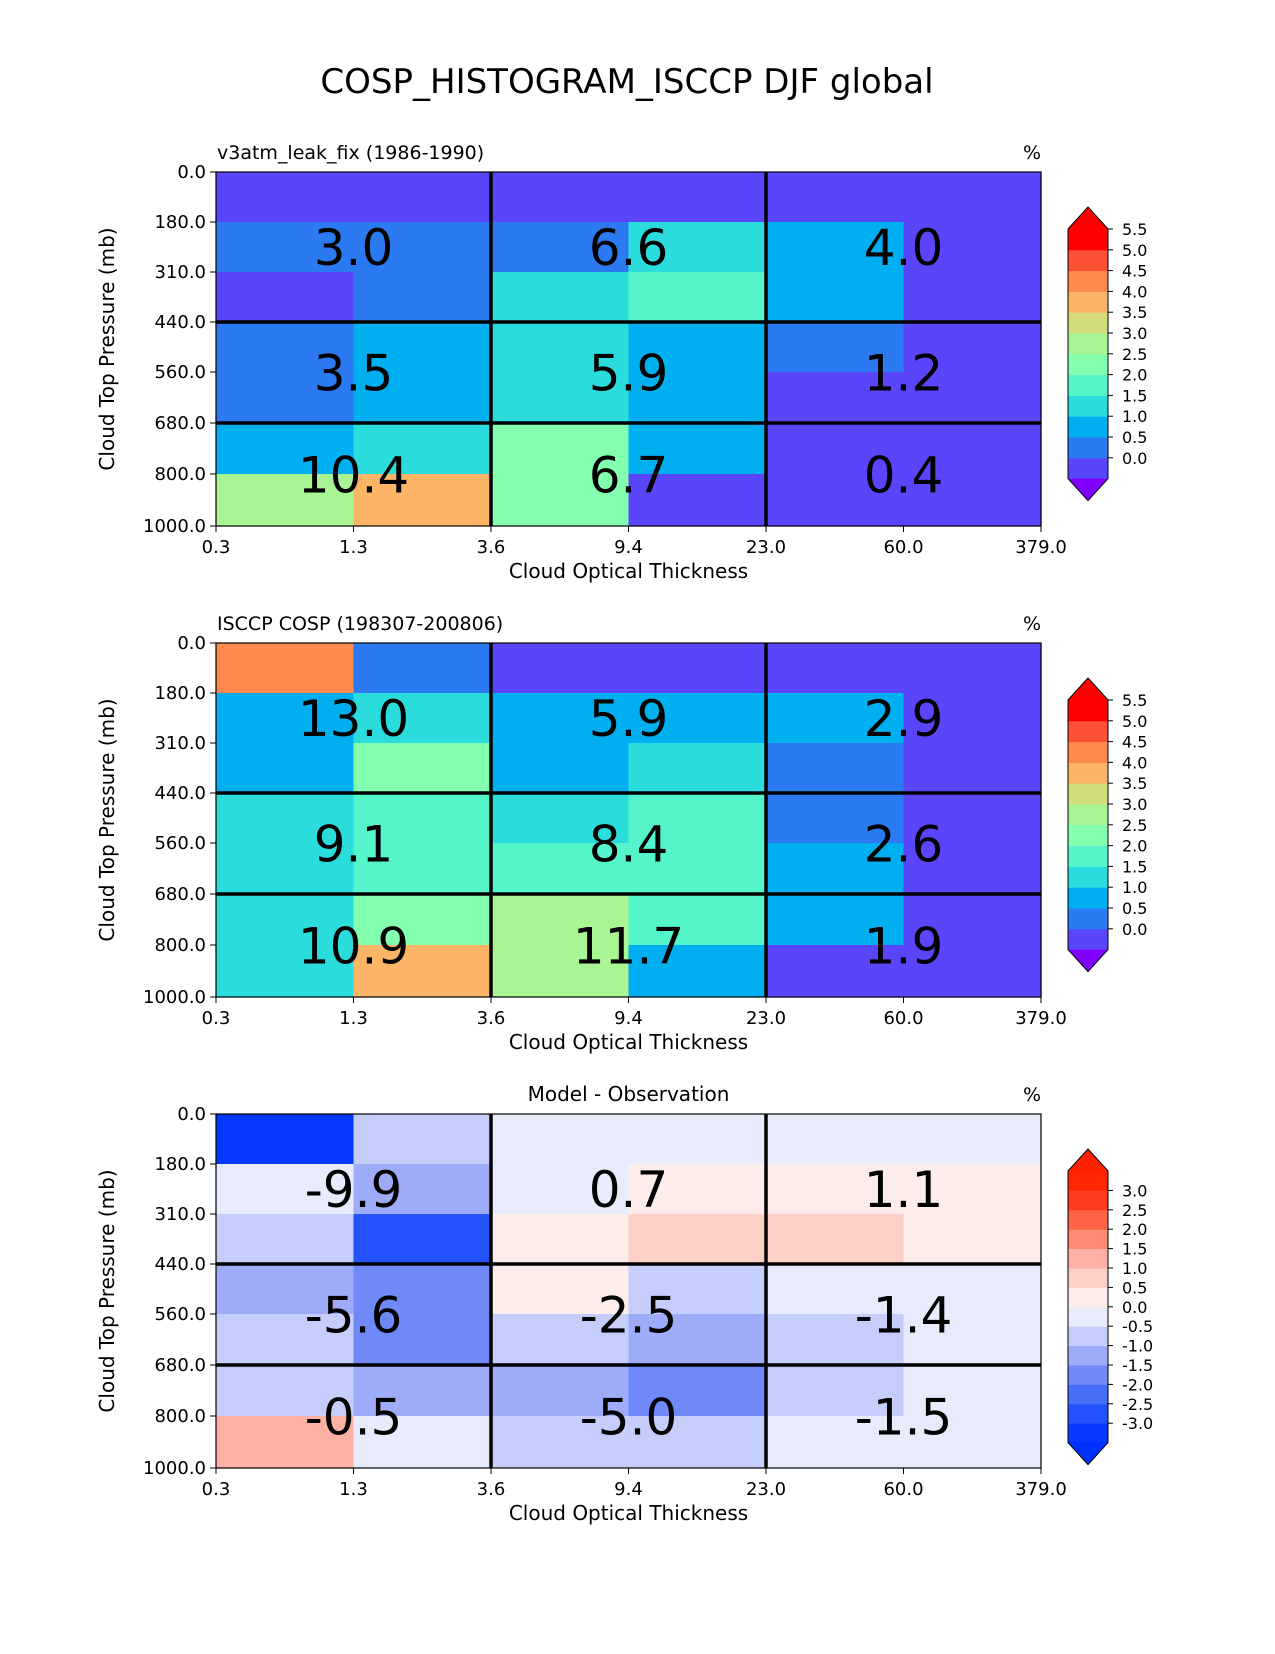 The image size is (1275, 1654). I want to click on box-total-label: -5.0, so click(629, 1418).